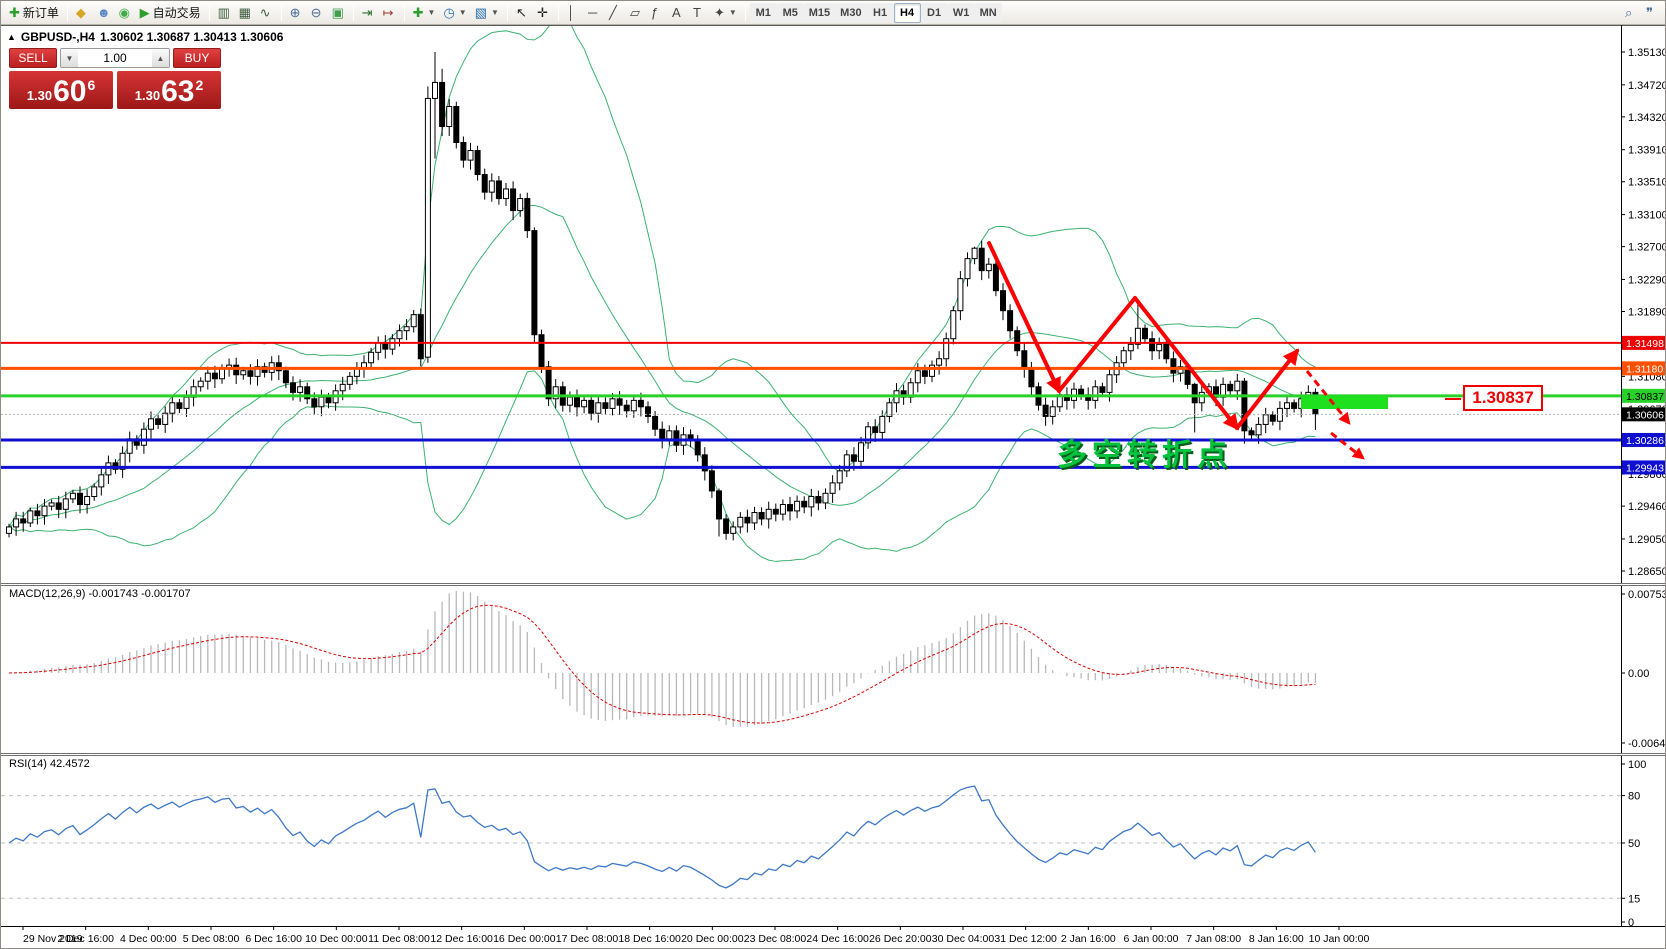  I want to click on shapes-icon: ✦, so click(719, 12).